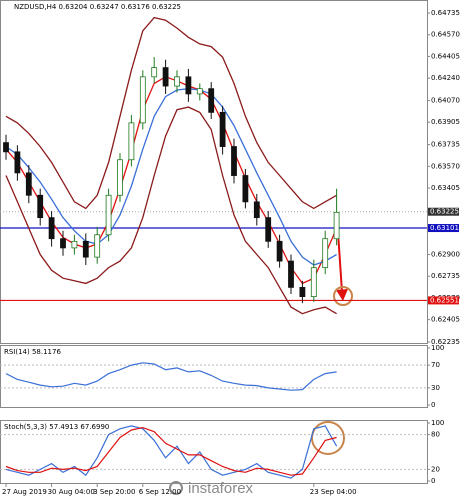 The image size is (460, 500). I want to click on y-tick-label: 0.64570, so click(445, 35).